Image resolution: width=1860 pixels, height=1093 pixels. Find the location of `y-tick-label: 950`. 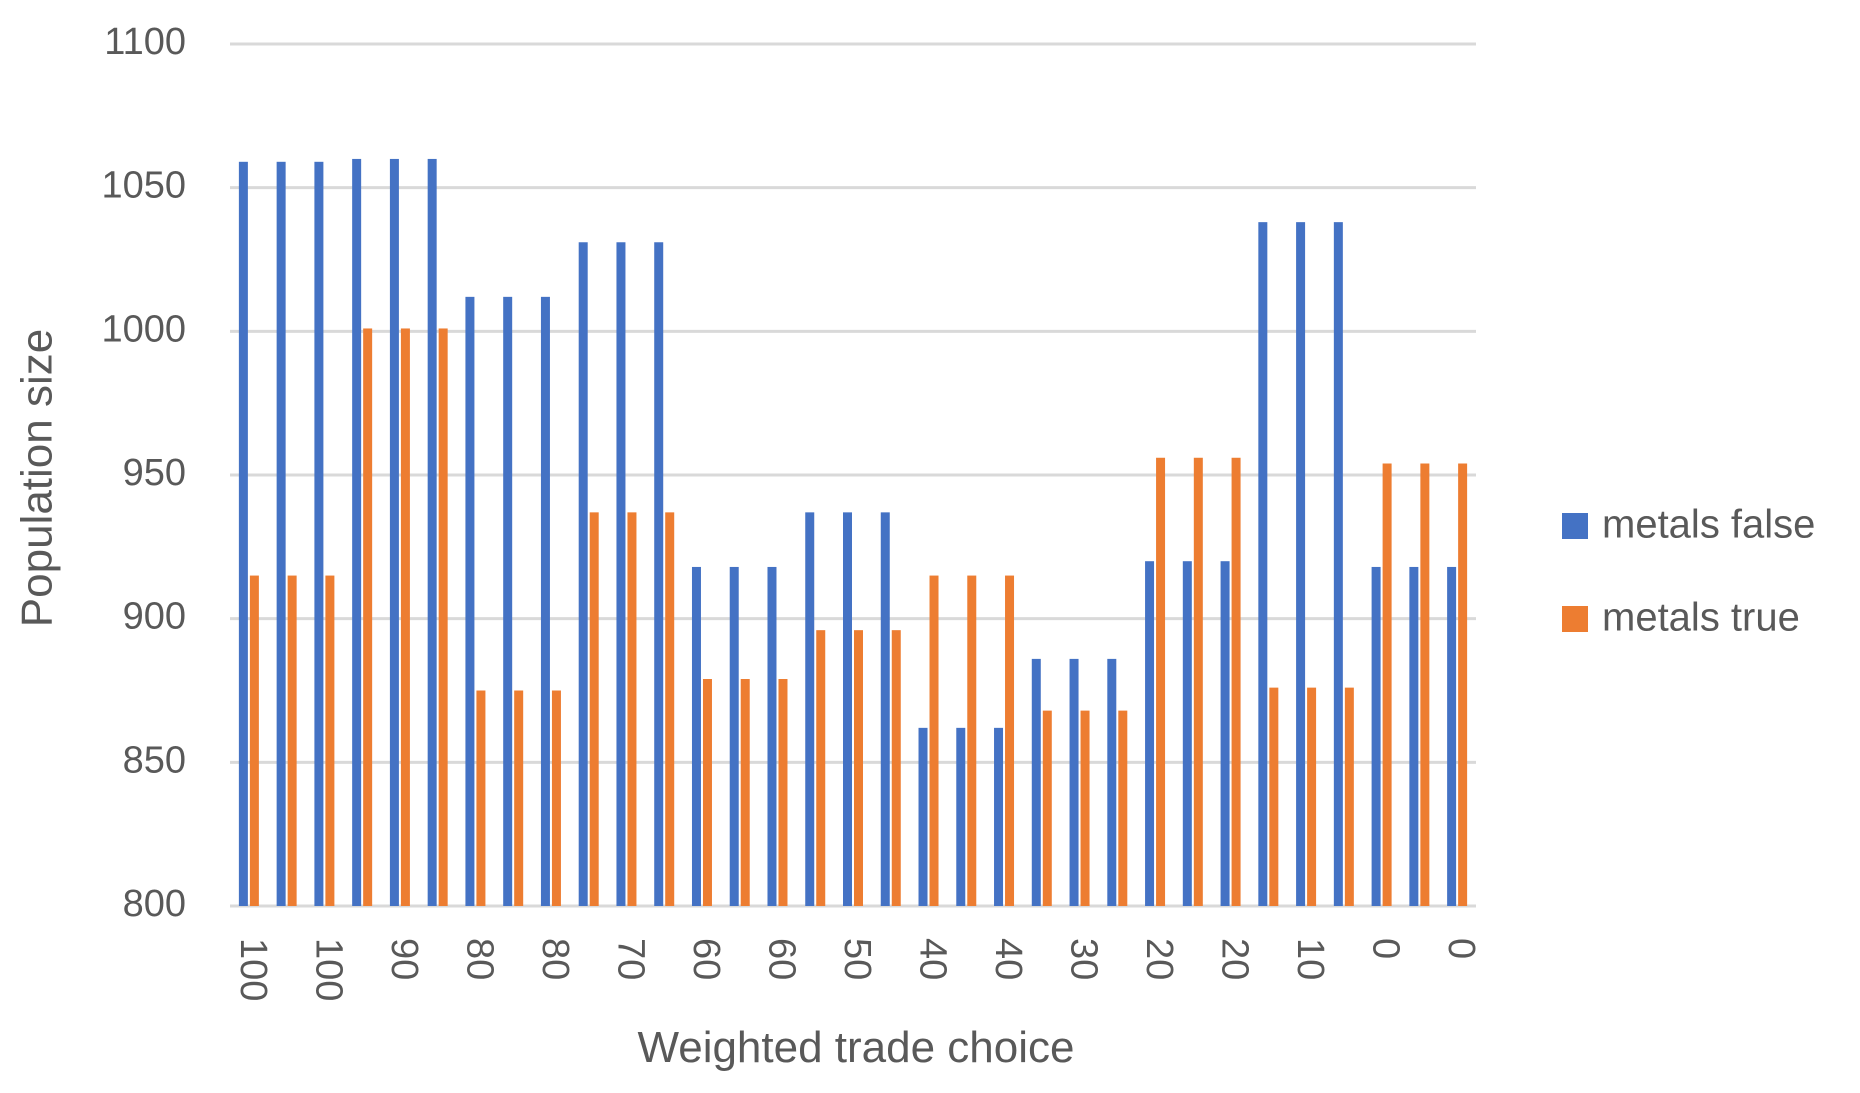

y-tick-label: 950 is located at coordinates (154, 473).